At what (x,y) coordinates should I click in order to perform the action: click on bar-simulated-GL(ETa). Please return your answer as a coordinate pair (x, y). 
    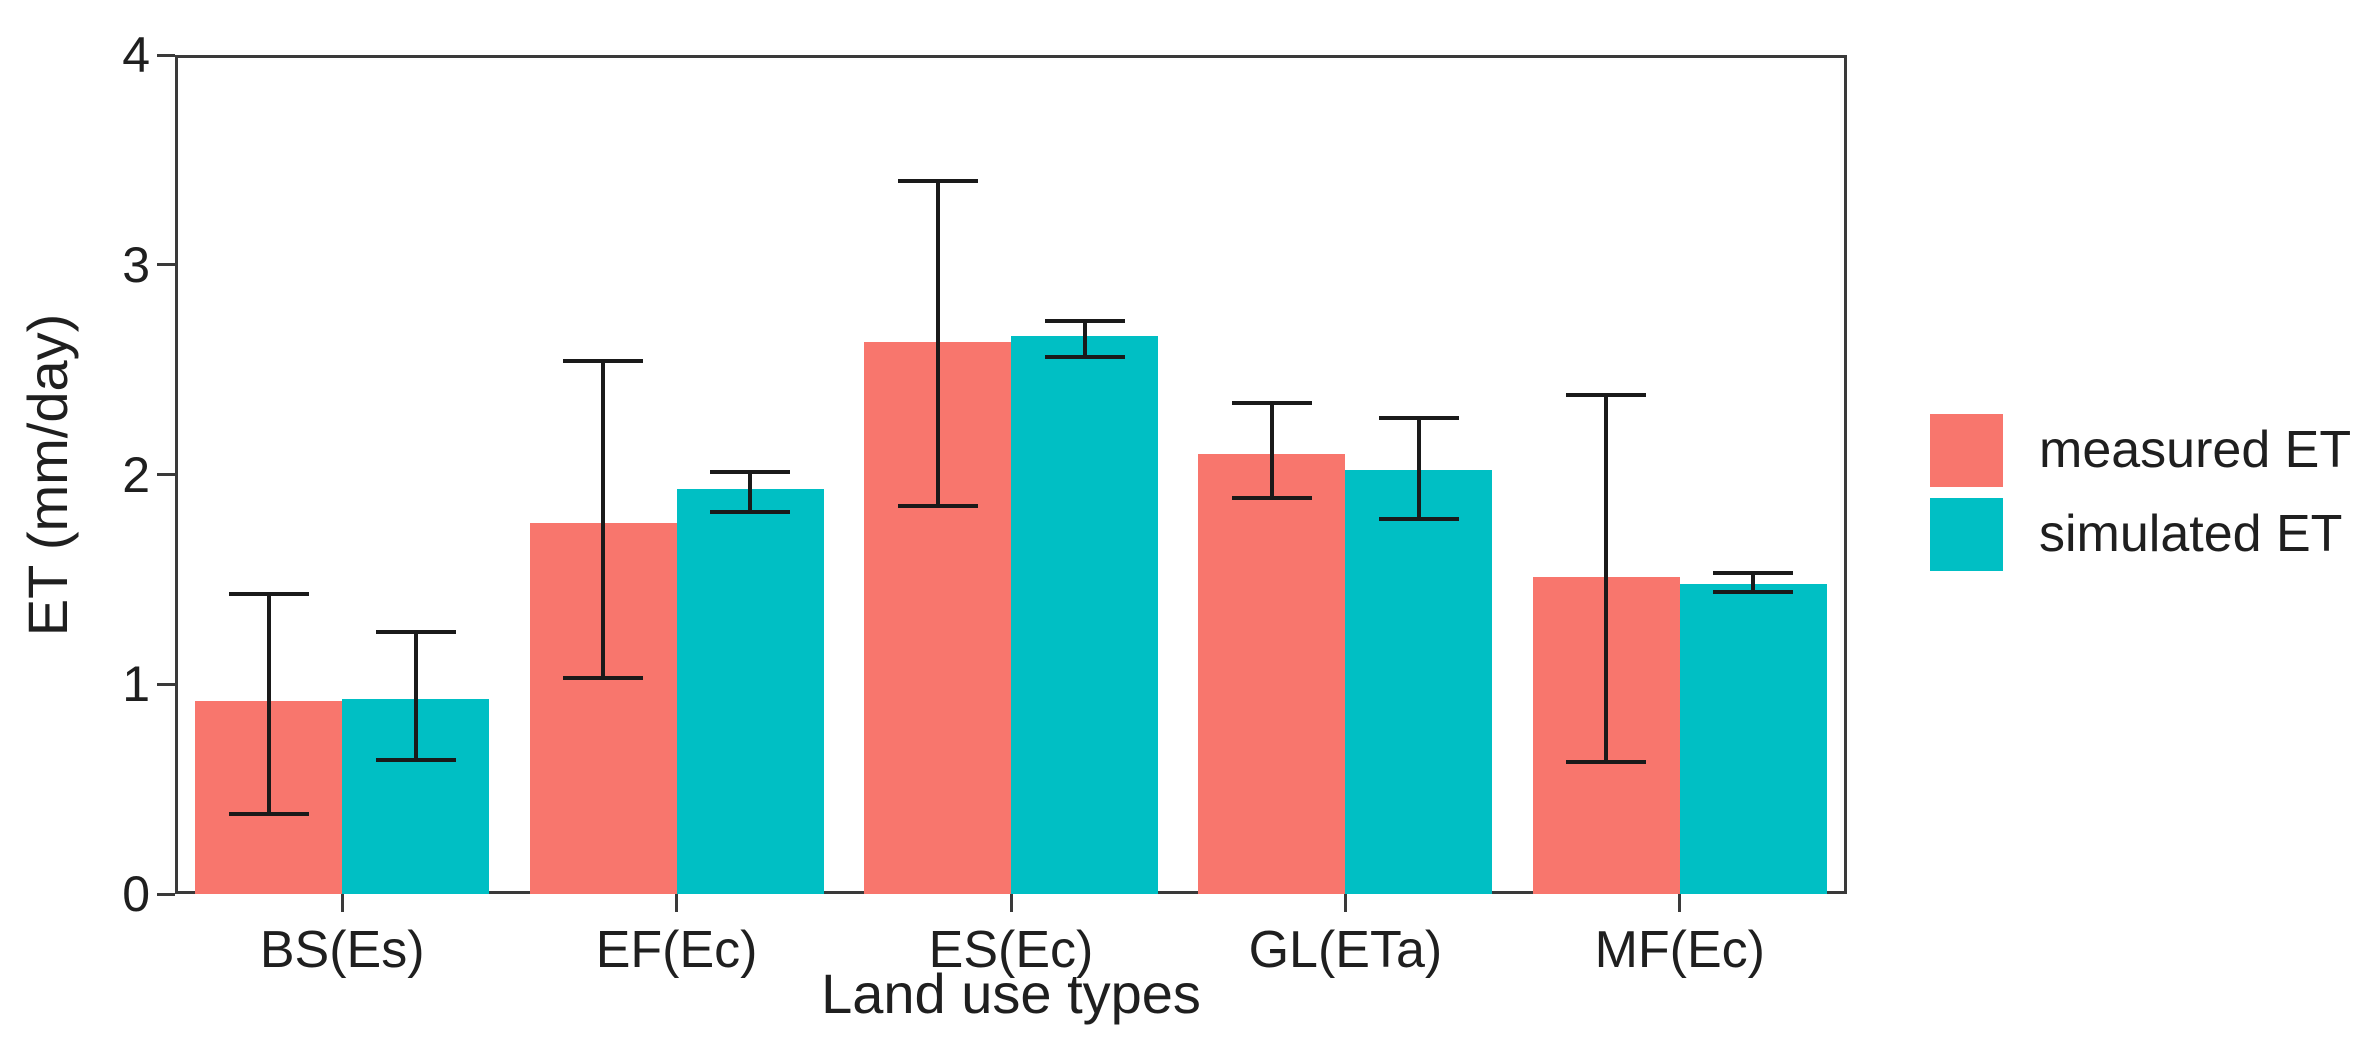
    Looking at the image, I should click on (1419, 682).